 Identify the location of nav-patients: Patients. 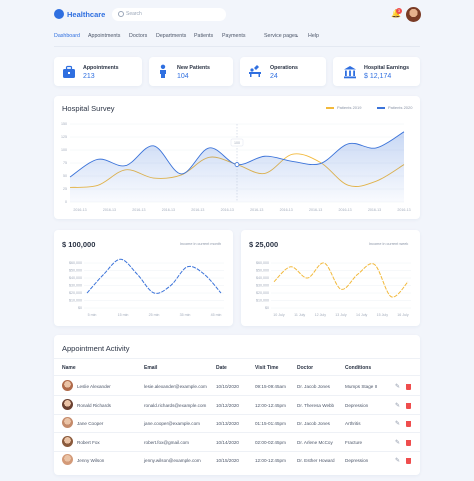
(204, 36).